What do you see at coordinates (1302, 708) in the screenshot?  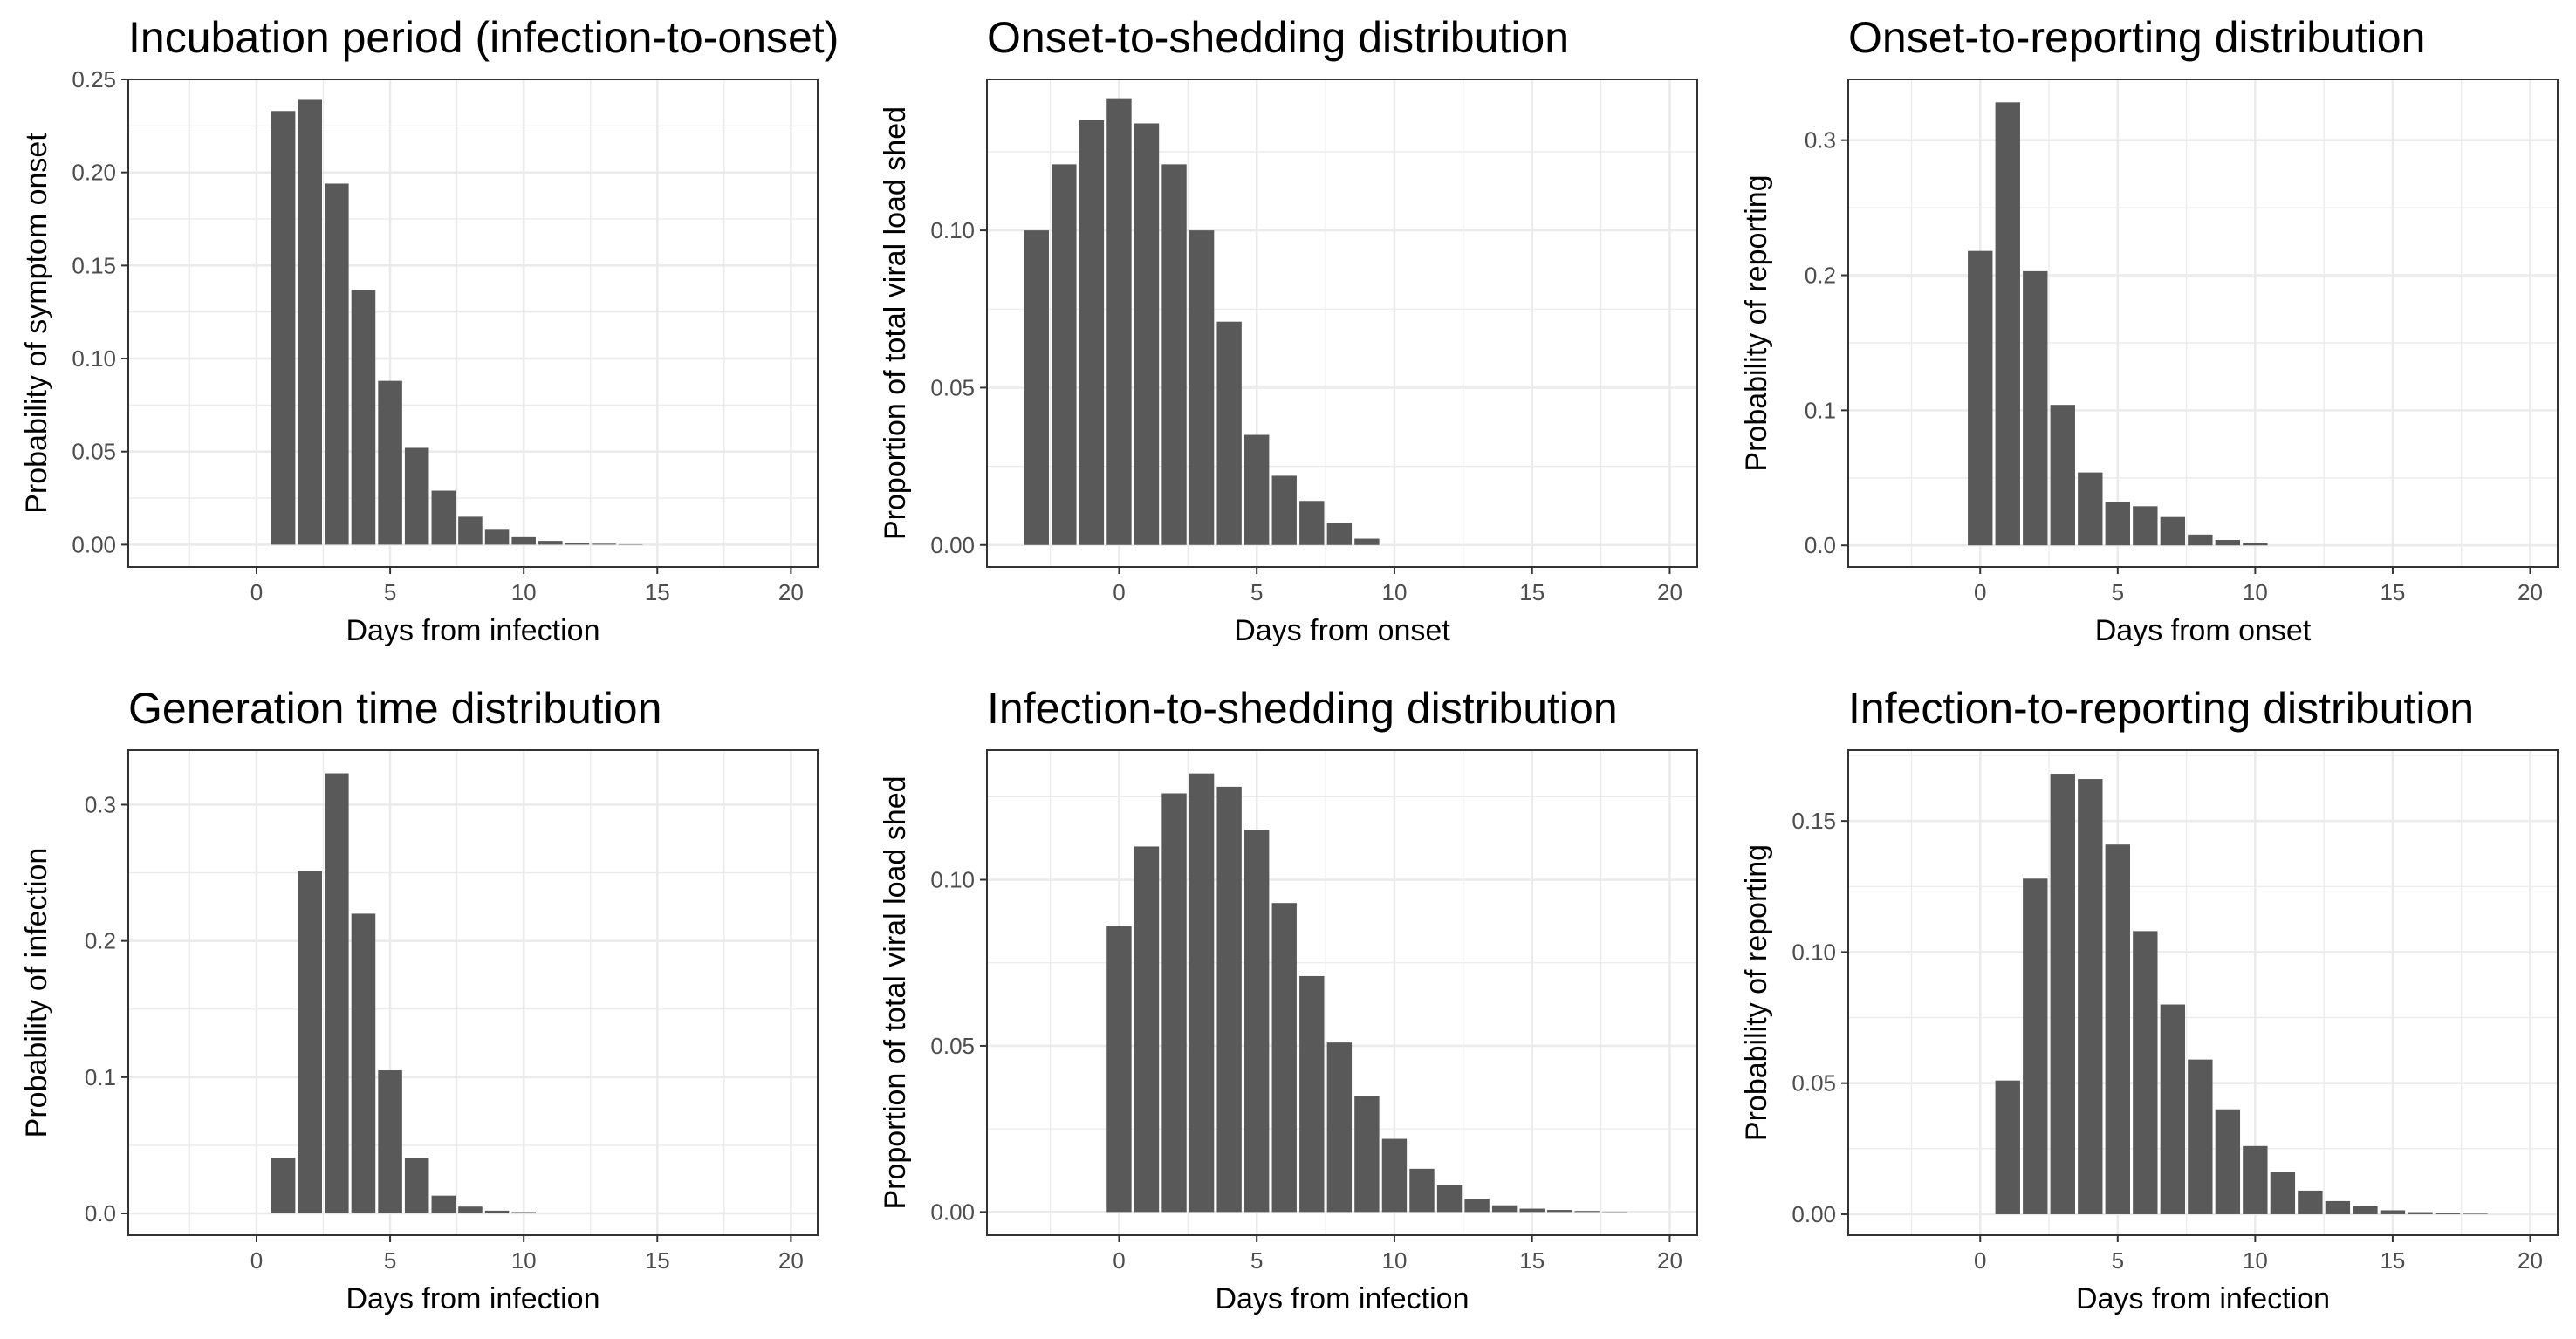 I see `panel-title: Infection-to-shedding distribution` at bounding box center [1302, 708].